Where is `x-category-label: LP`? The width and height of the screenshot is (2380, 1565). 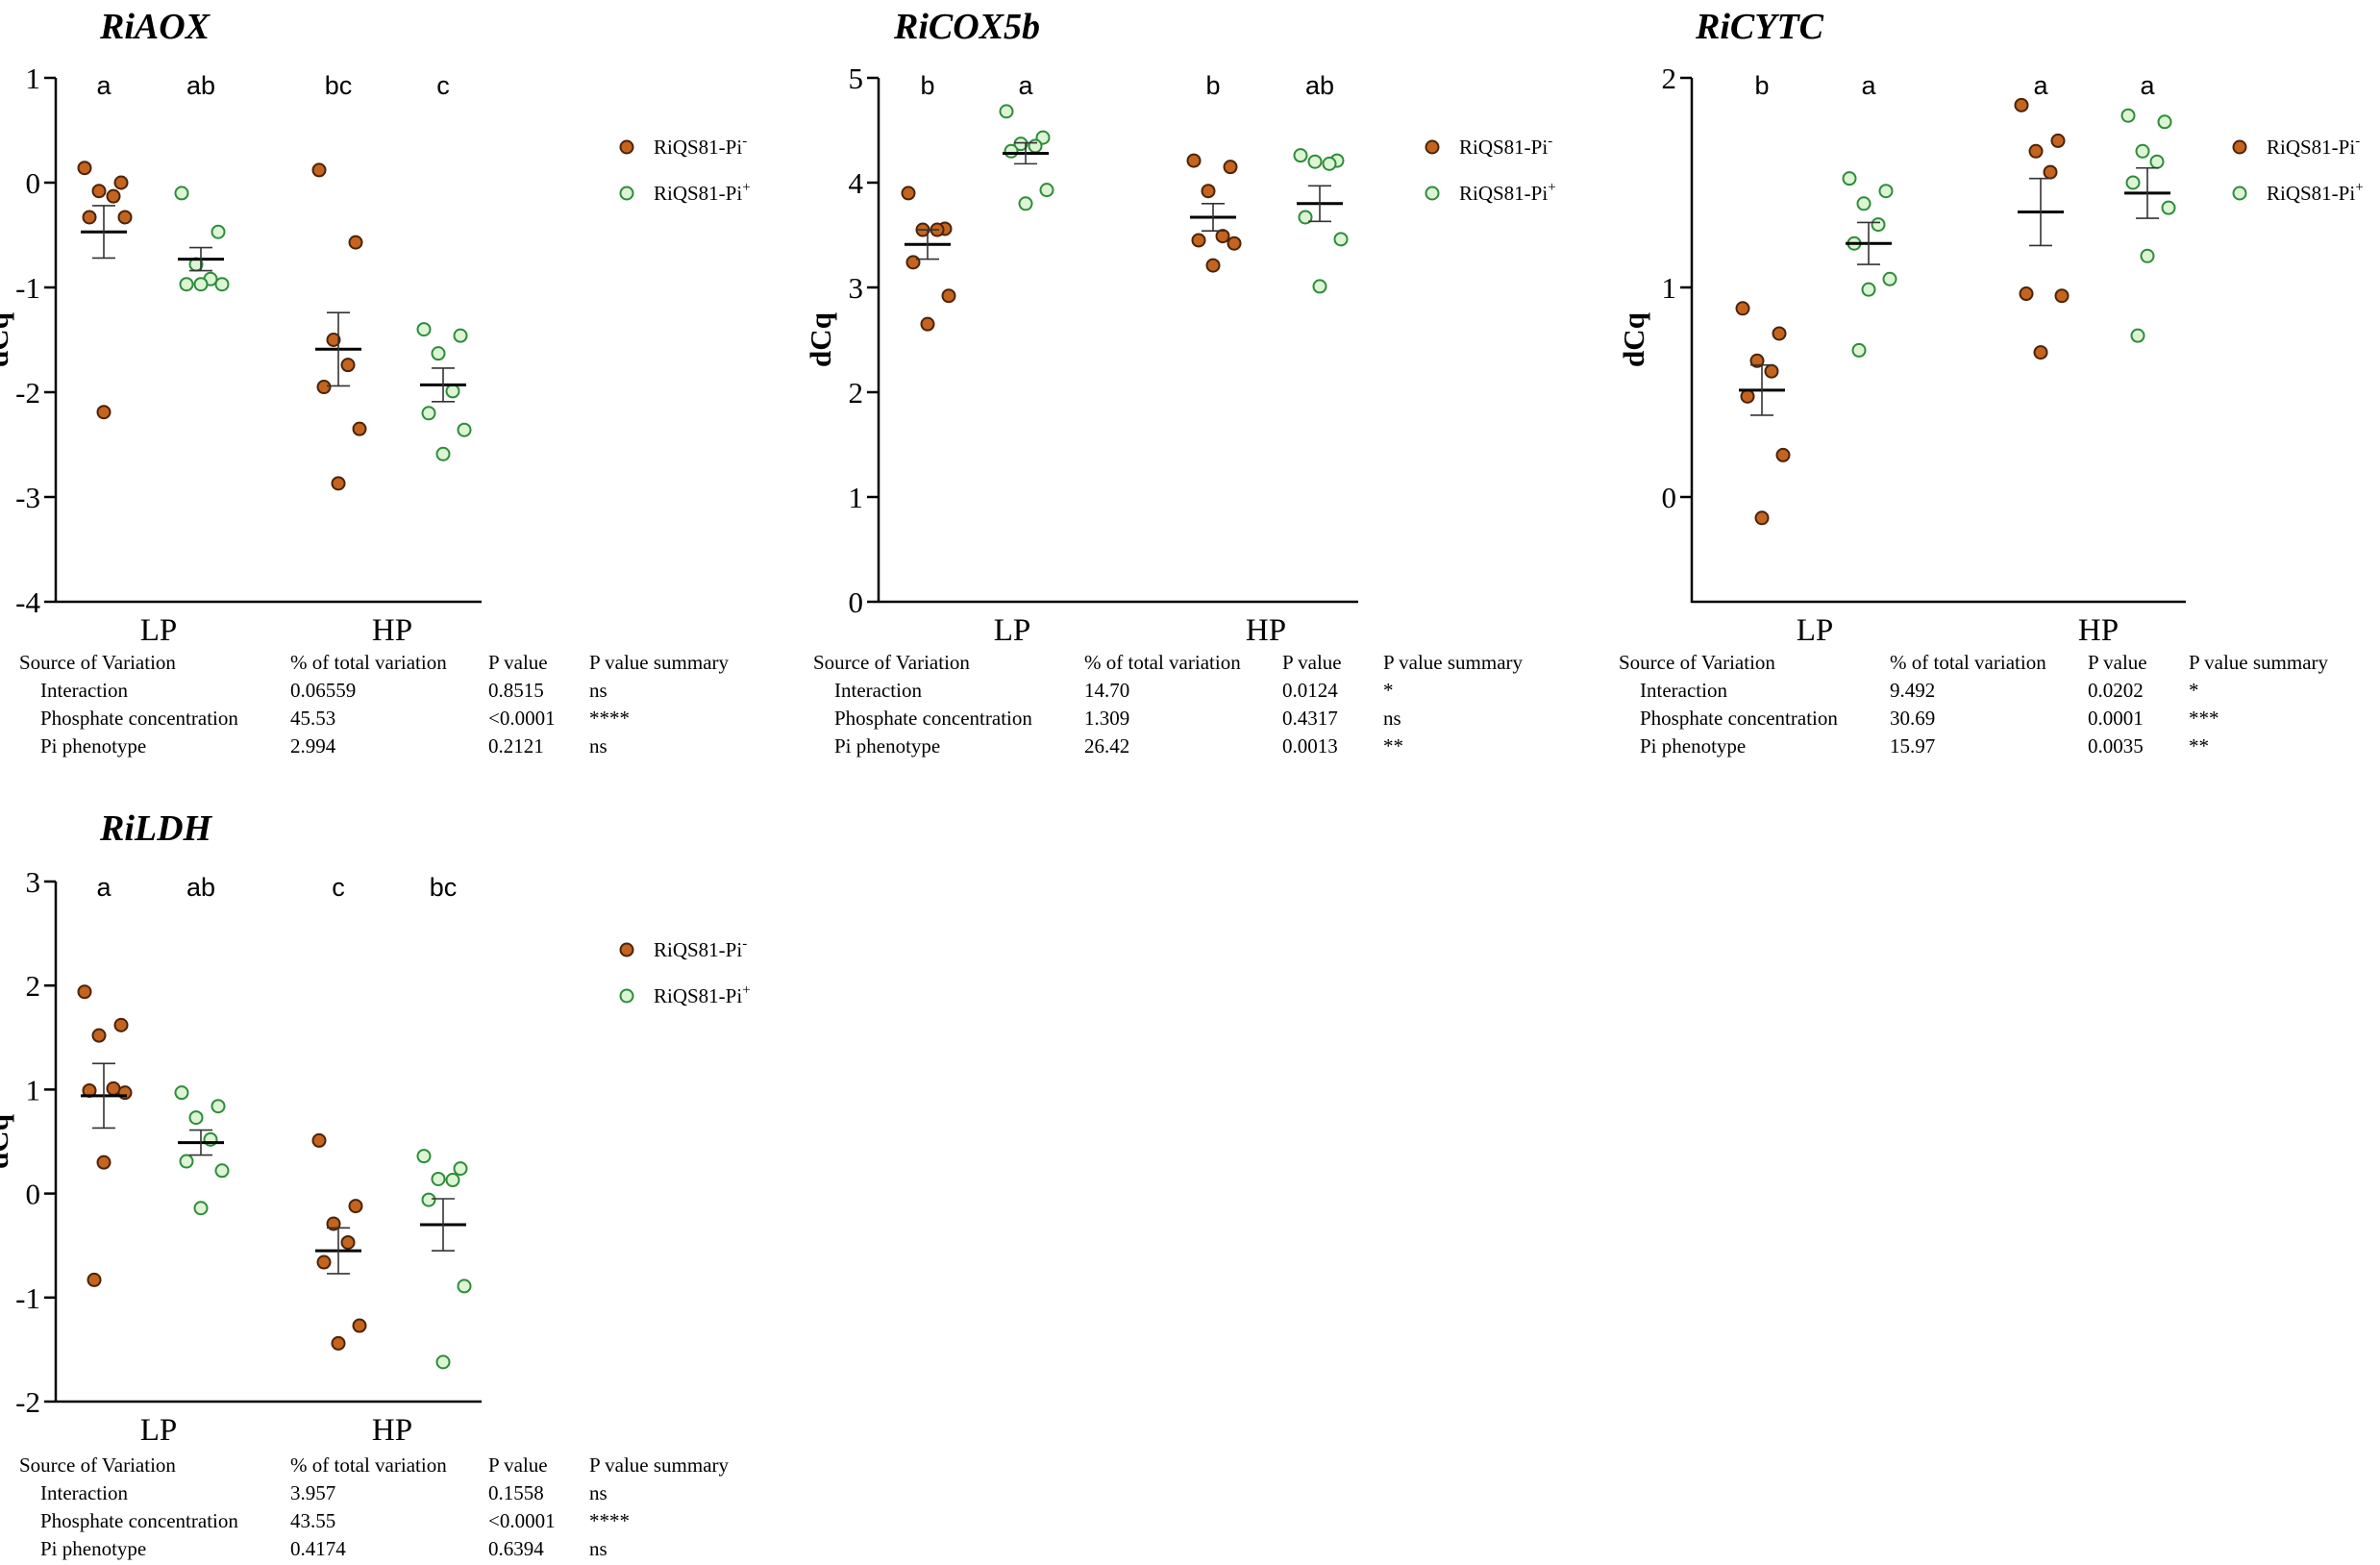 x-category-label: LP is located at coordinates (1012, 631).